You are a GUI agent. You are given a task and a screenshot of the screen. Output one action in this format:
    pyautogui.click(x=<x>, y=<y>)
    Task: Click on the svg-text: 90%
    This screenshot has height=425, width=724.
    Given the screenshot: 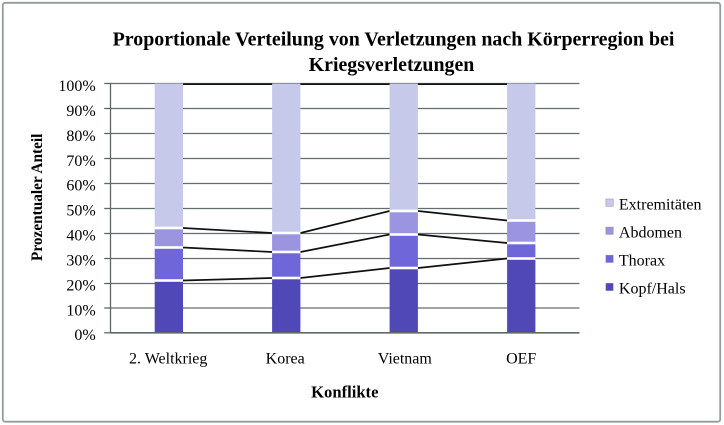 What is the action you would take?
    pyautogui.click(x=80, y=111)
    